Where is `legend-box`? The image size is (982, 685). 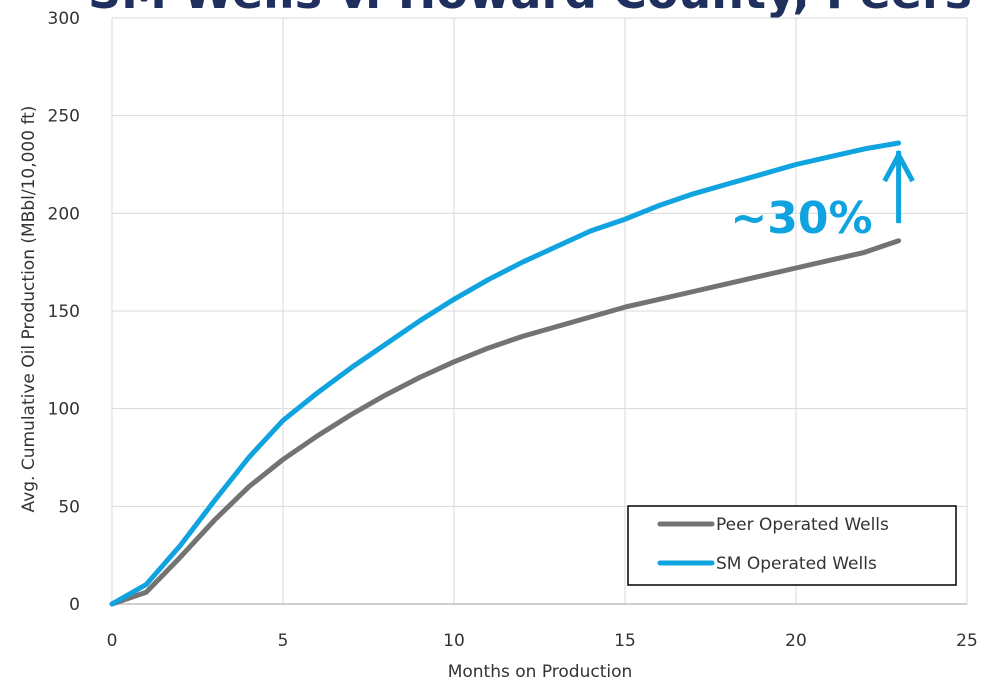 legend-box is located at coordinates (792, 545).